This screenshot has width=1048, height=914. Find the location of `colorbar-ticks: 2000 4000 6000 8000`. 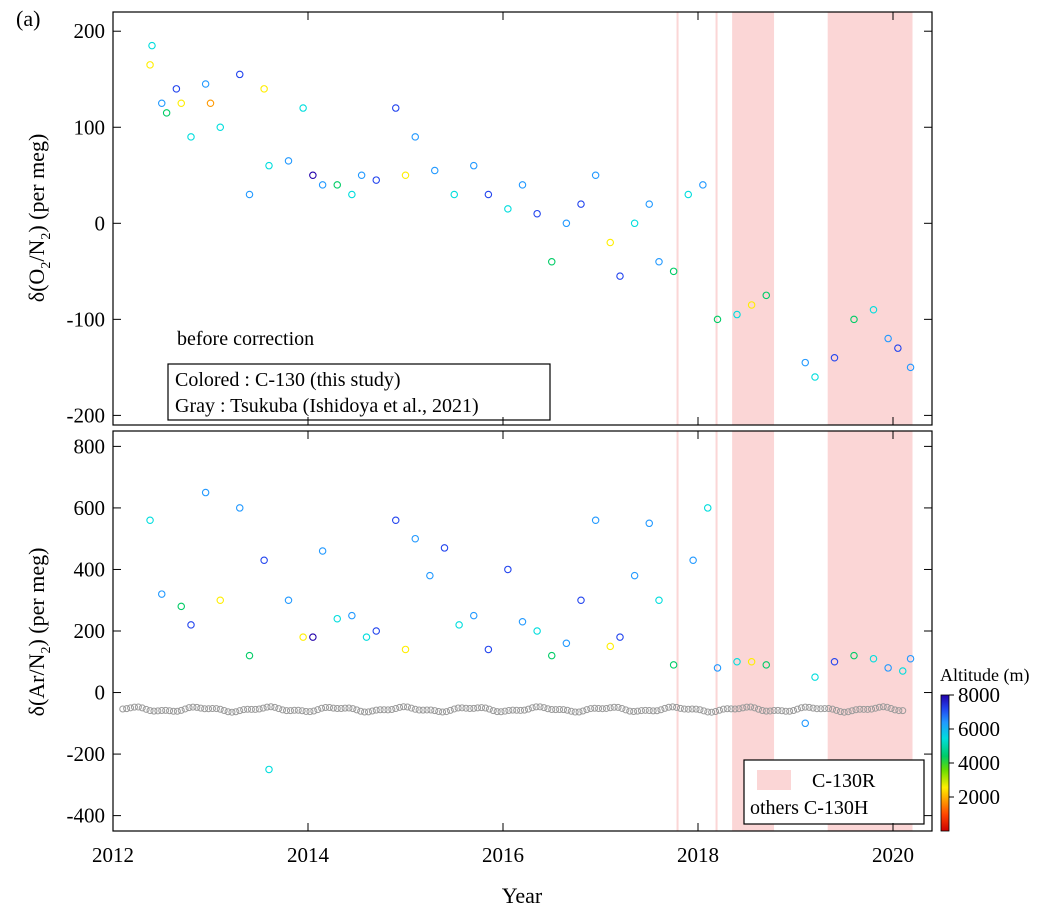

colorbar-ticks: 2000 4000 6000 8000 is located at coordinates (974, 746).